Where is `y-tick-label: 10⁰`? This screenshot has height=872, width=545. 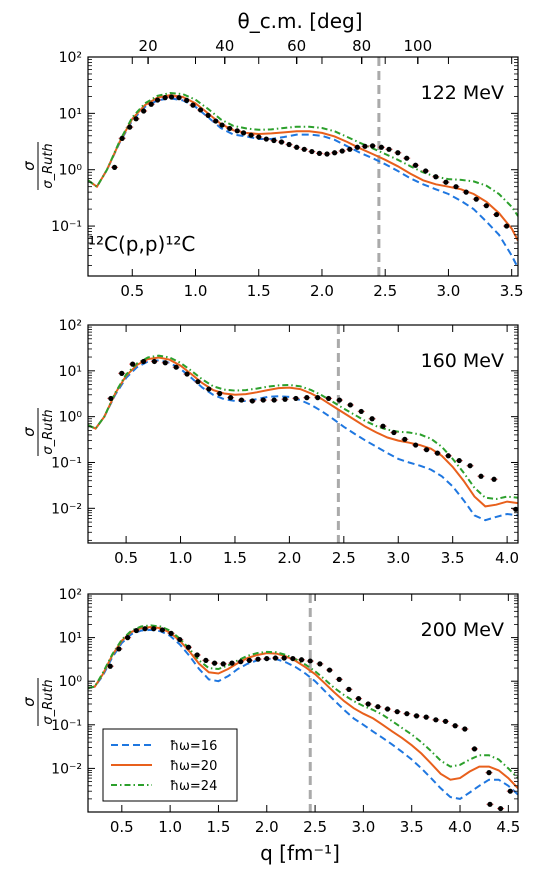 y-tick-label: 10⁰ is located at coordinates (71, 171).